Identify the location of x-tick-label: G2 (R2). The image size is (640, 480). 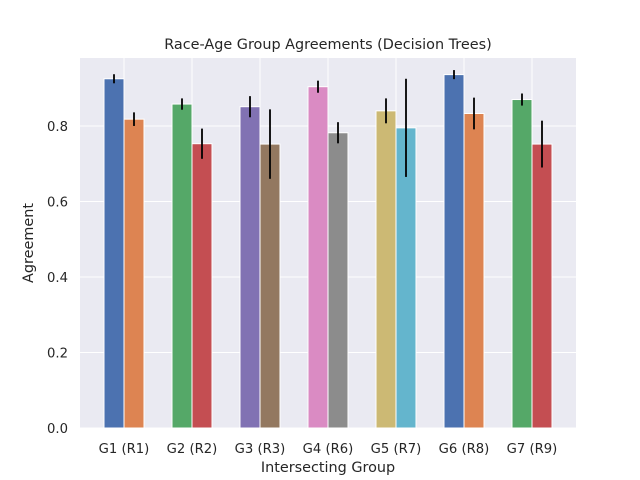
(192, 449).